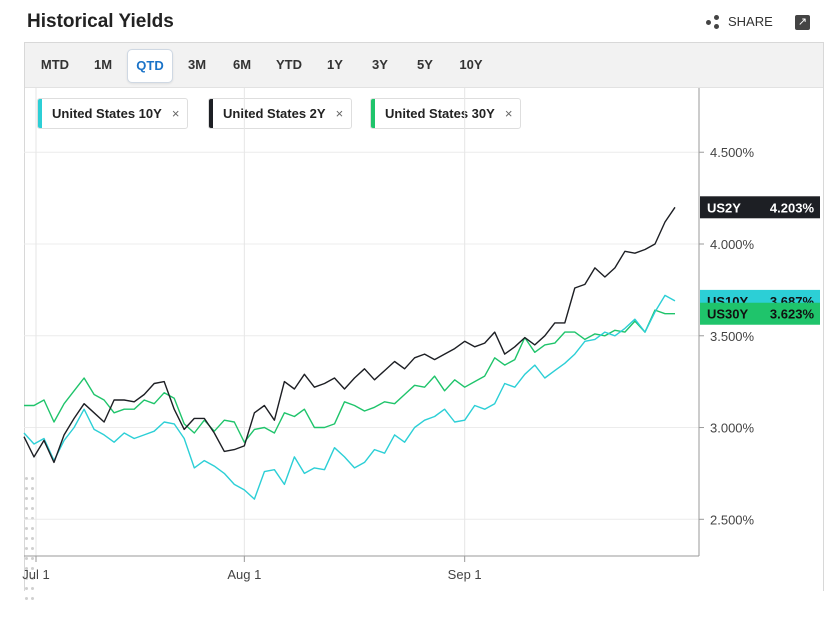 The width and height of the screenshot is (828, 617). Describe the element at coordinates (242, 64) in the screenshot. I see `tab-6m: 6M` at that location.